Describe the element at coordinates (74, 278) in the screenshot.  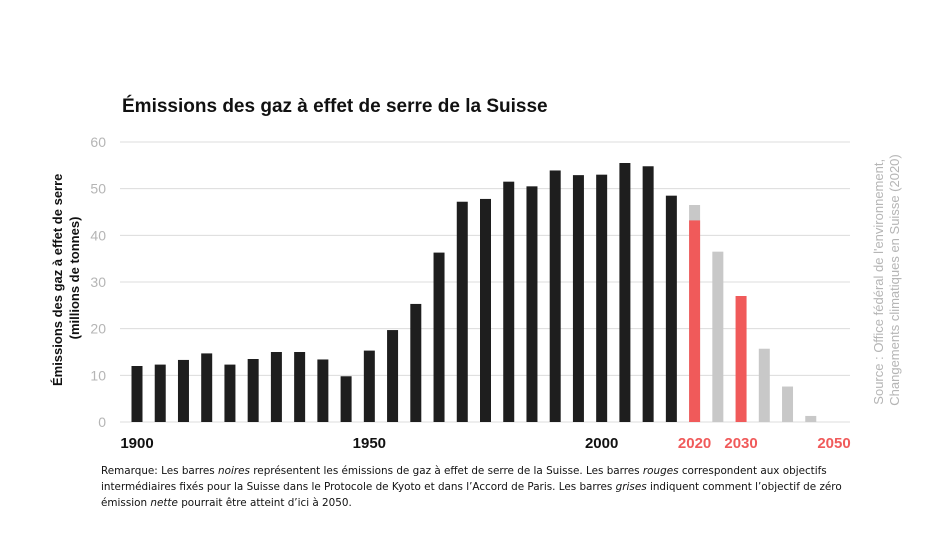
I see `y-axis-label-line2: (millions de tonnes)` at that location.